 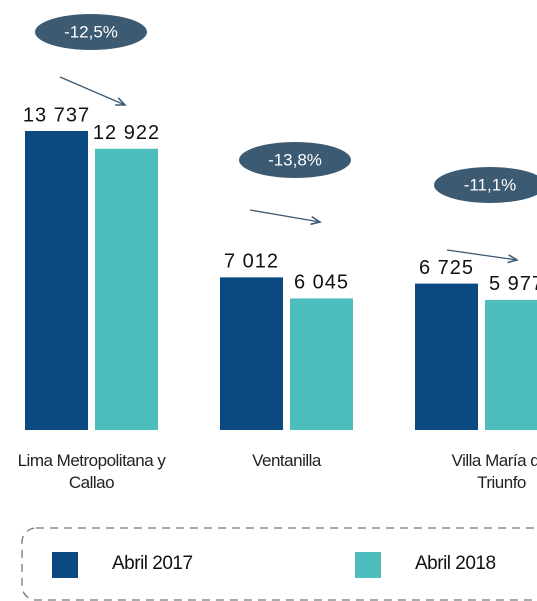 What do you see at coordinates (286, 460) in the screenshot?
I see `x-tick-label: Ventanilla` at bounding box center [286, 460].